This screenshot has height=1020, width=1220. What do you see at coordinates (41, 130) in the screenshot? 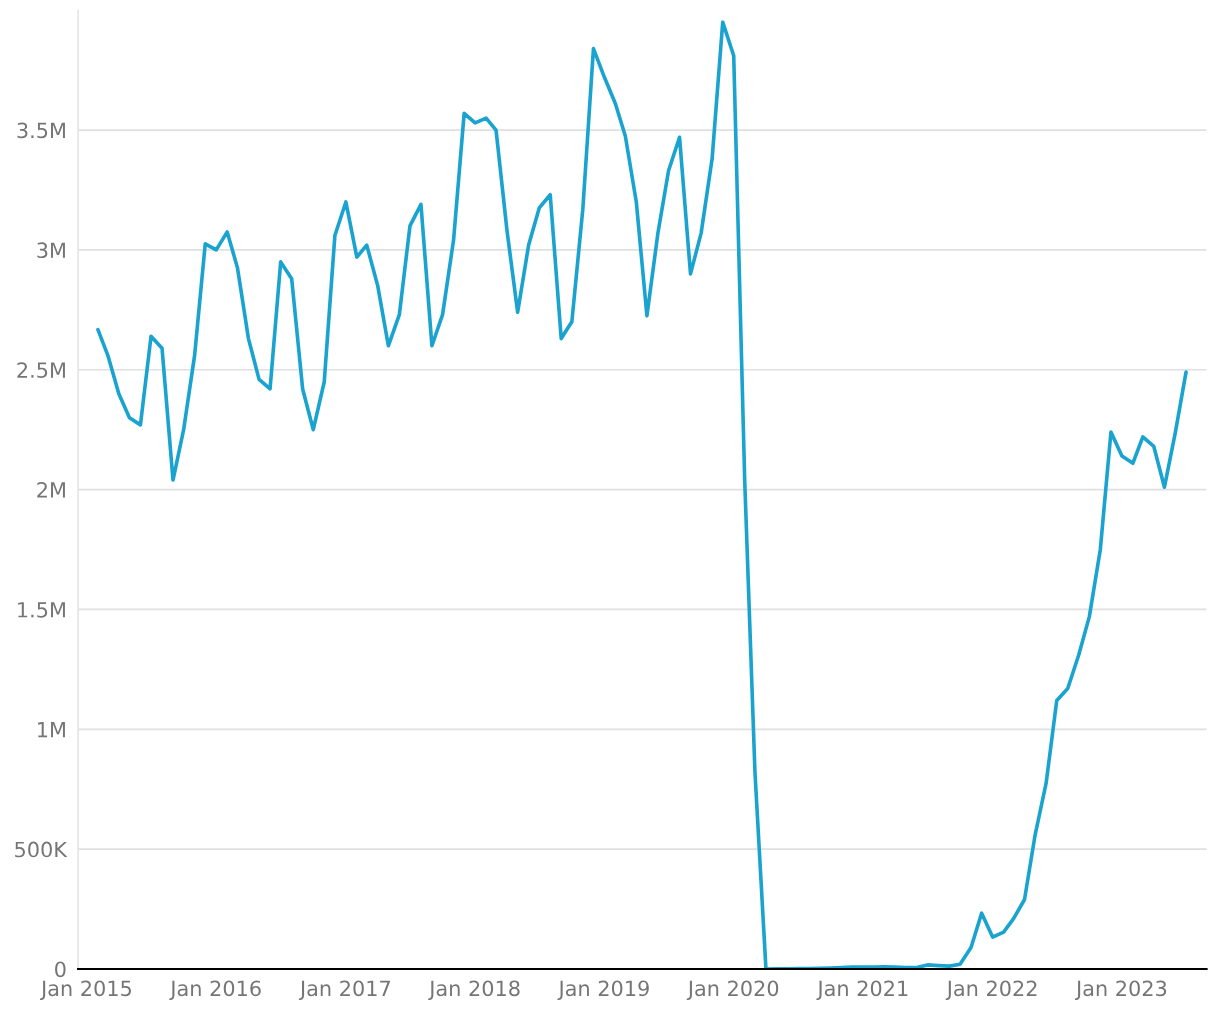
I see `y-tick-label: 3.5M` at bounding box center [41, 130].